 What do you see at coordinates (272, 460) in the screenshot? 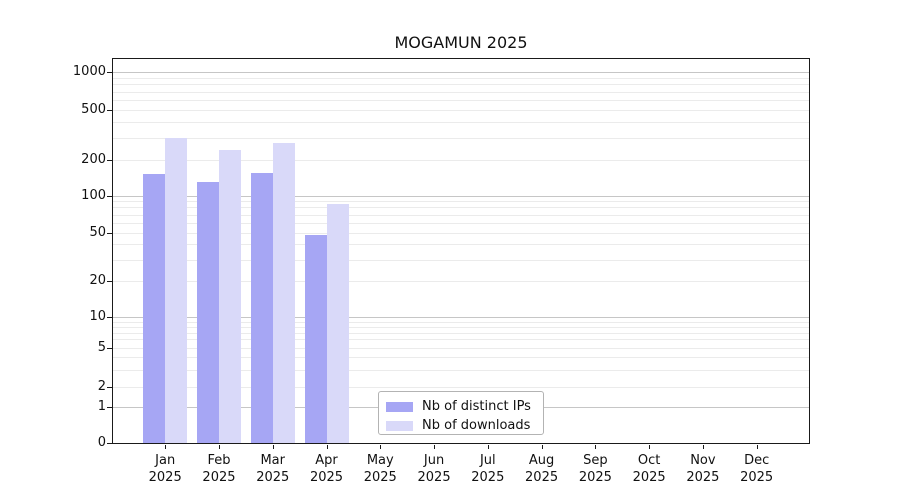
I see `x-tick-label-month: Mar` at bounding box center [272, 460].